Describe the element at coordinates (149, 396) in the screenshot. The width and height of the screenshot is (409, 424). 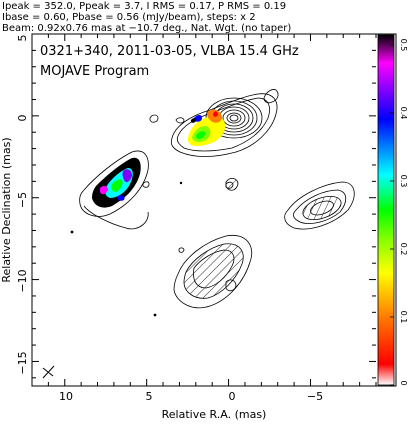
I see `x-tick-label: 5` at that location.